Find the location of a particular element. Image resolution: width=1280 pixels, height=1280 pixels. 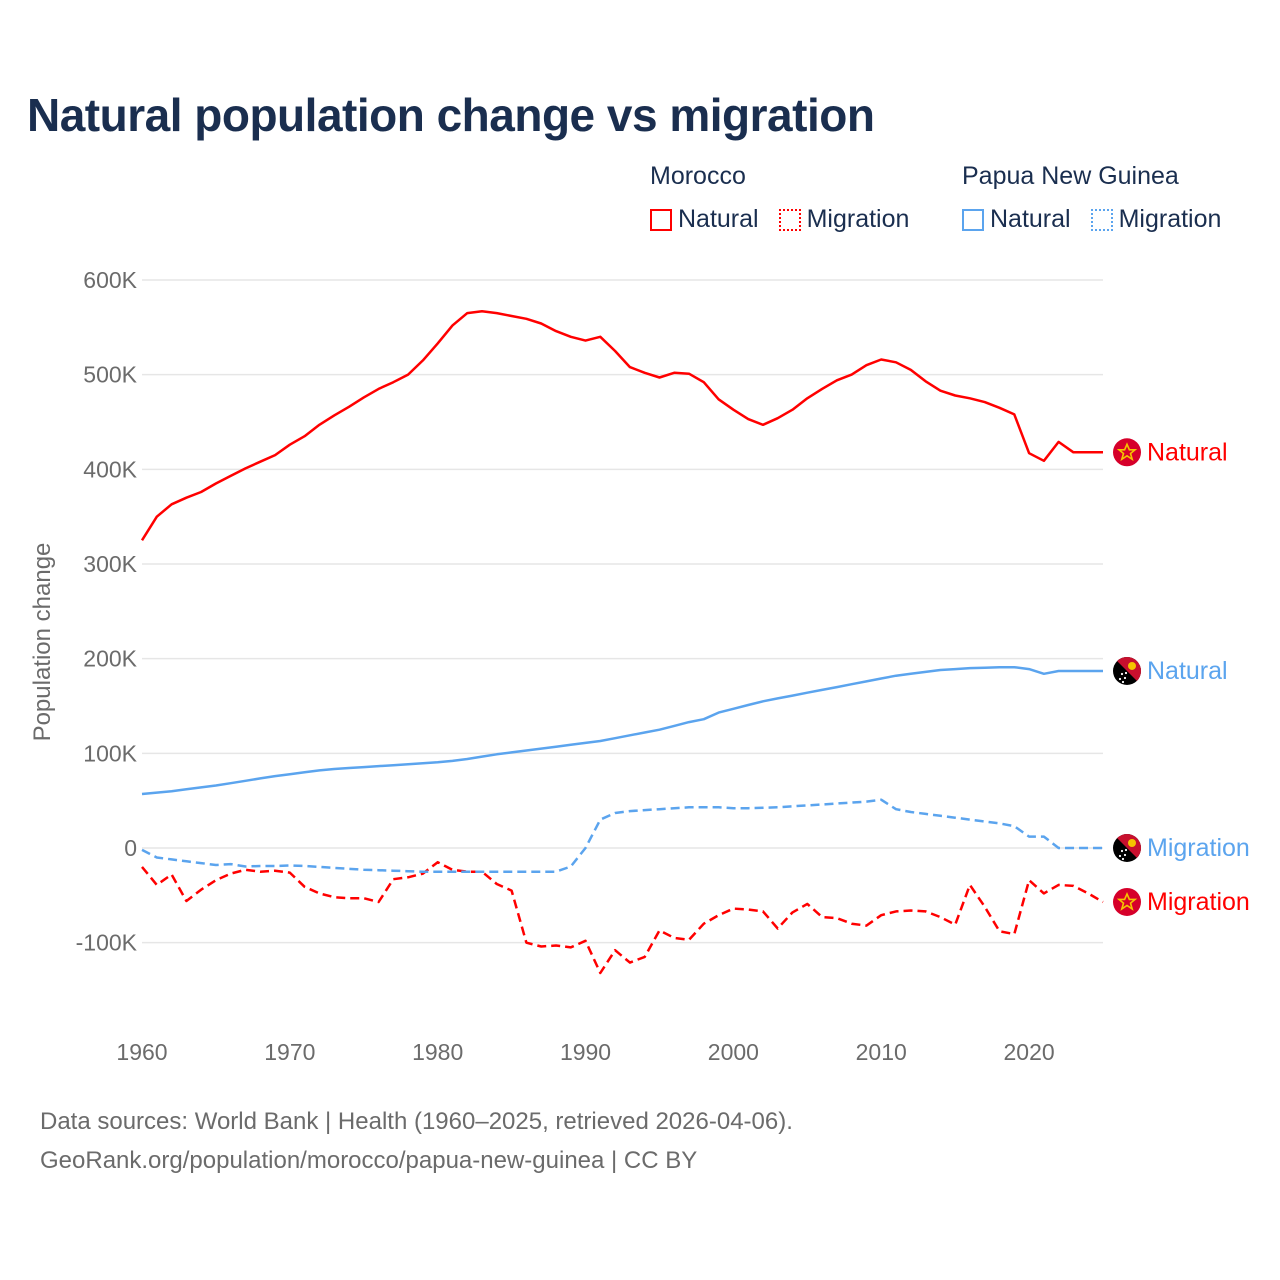

legend-item-png-natural: Natural is located at coordinates (1016, 219).